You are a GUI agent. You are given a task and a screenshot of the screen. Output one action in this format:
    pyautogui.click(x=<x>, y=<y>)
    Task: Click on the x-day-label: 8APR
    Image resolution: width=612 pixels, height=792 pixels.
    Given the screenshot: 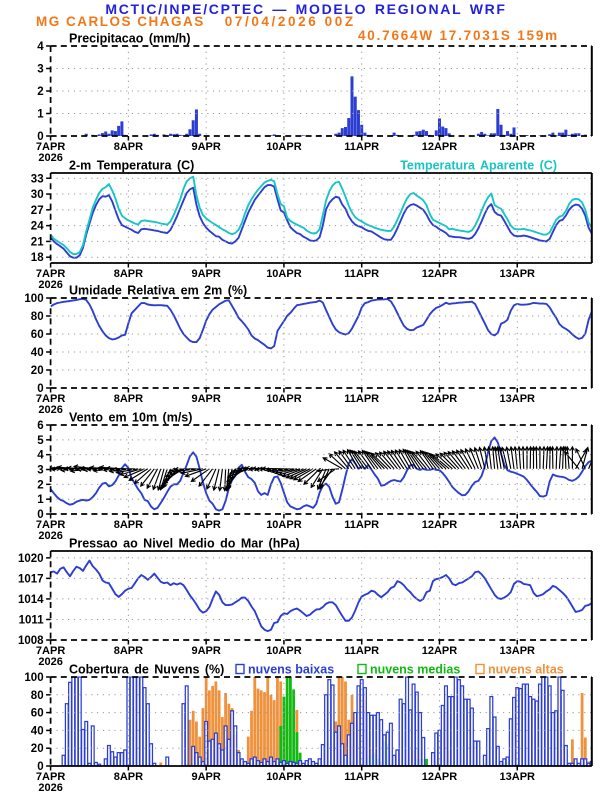 What is the action you would take?
    pyautogui.click(x=128, y=777)
    